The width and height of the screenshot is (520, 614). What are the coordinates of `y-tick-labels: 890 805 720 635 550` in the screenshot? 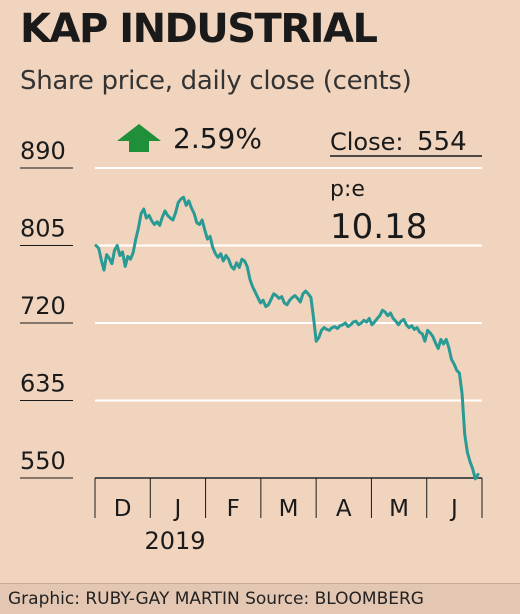 It's located at (46, 308).